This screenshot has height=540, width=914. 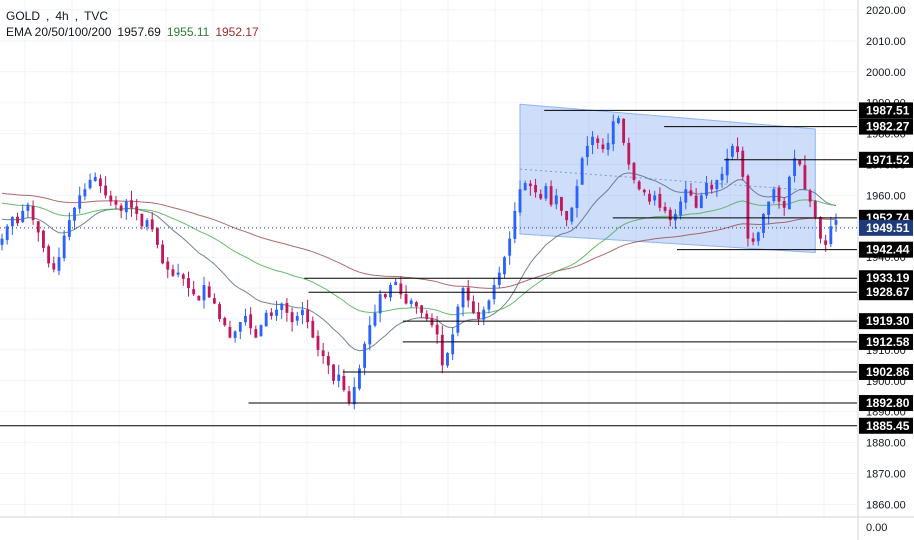 What do you see at coordinates (886, 73) in the screenshot?
I see `axis-tick-label: 2000.00` at bounding box center [886, 73].